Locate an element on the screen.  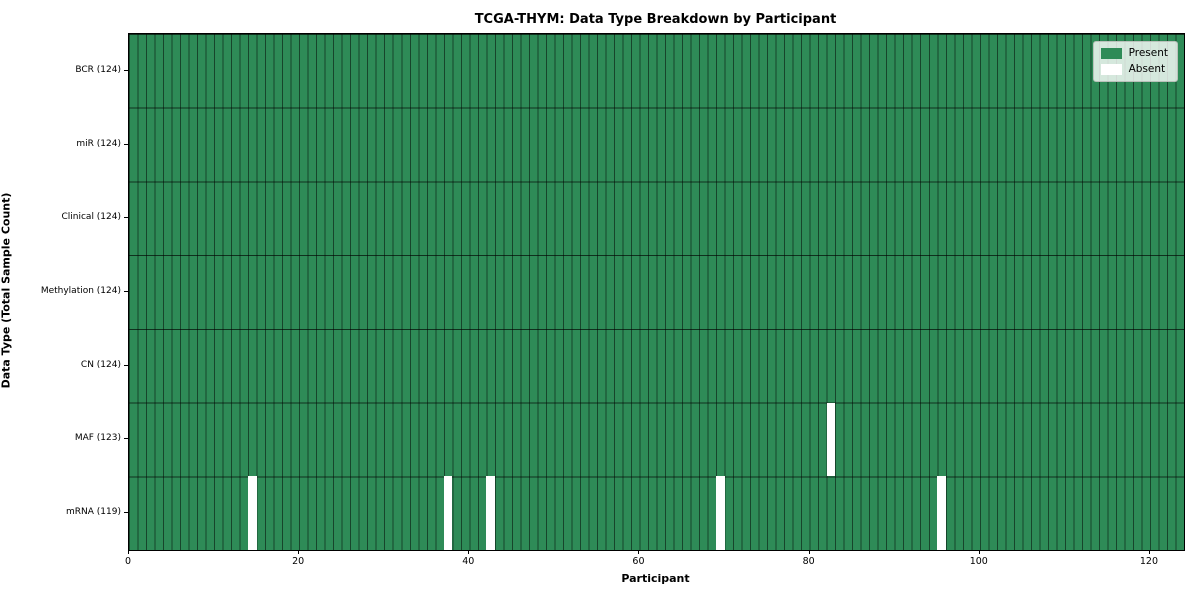
ytick-label-Methylation: Methylation (124) is located at coordinates (80, 291).